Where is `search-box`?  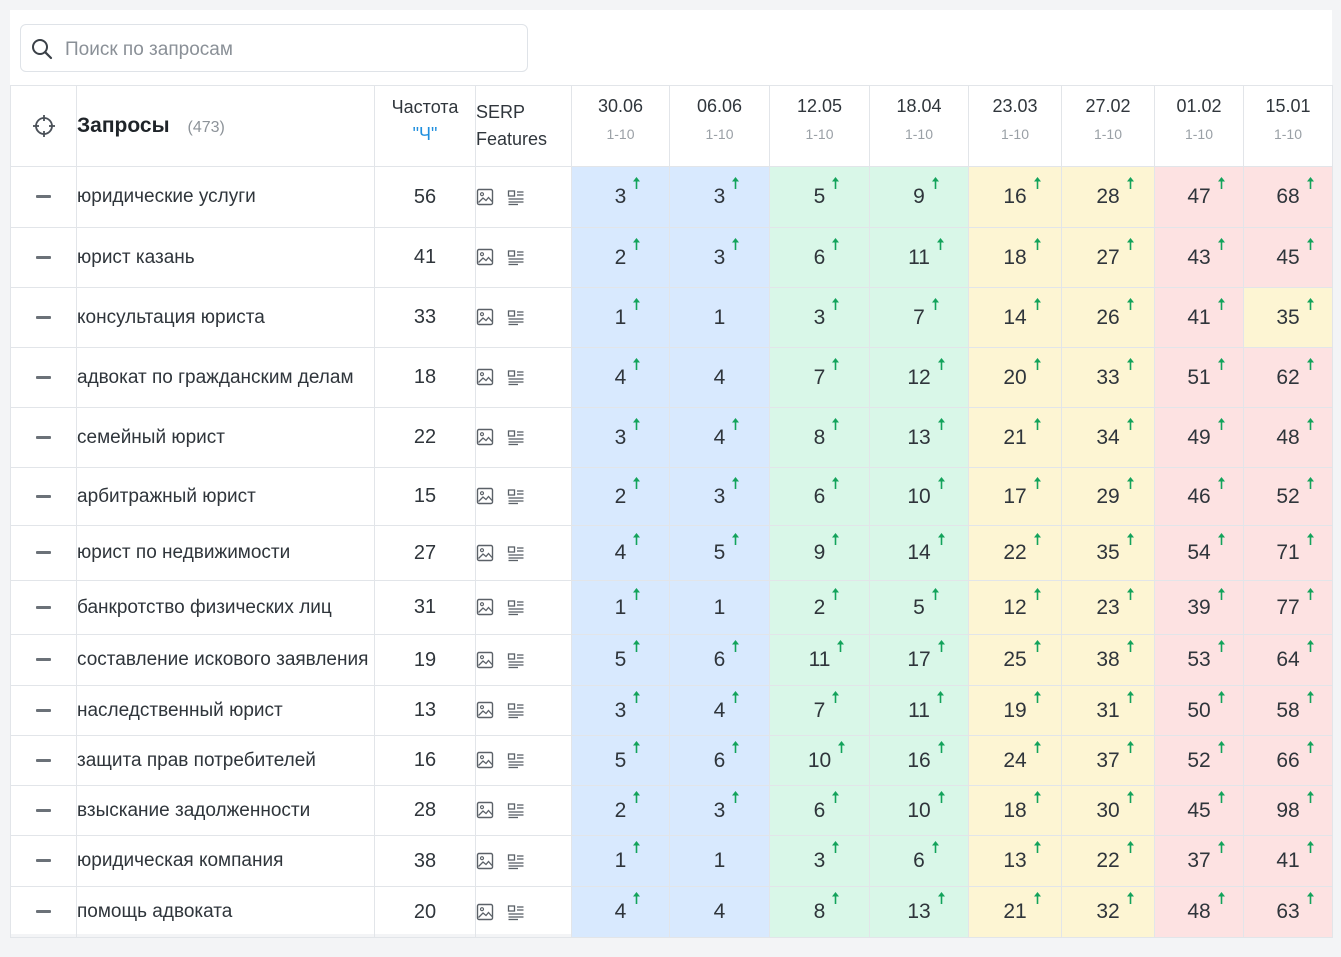 search-box is located at coordinates (274, 48).